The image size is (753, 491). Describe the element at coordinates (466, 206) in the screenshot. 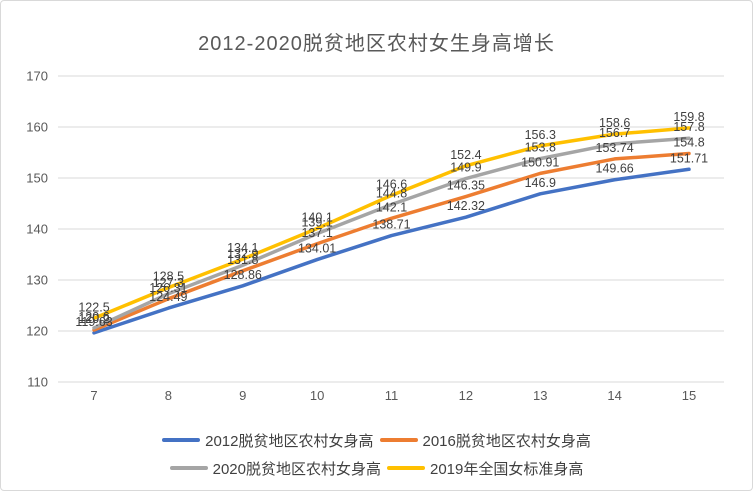

I see `data-label-series-0: 142.32` at that location.